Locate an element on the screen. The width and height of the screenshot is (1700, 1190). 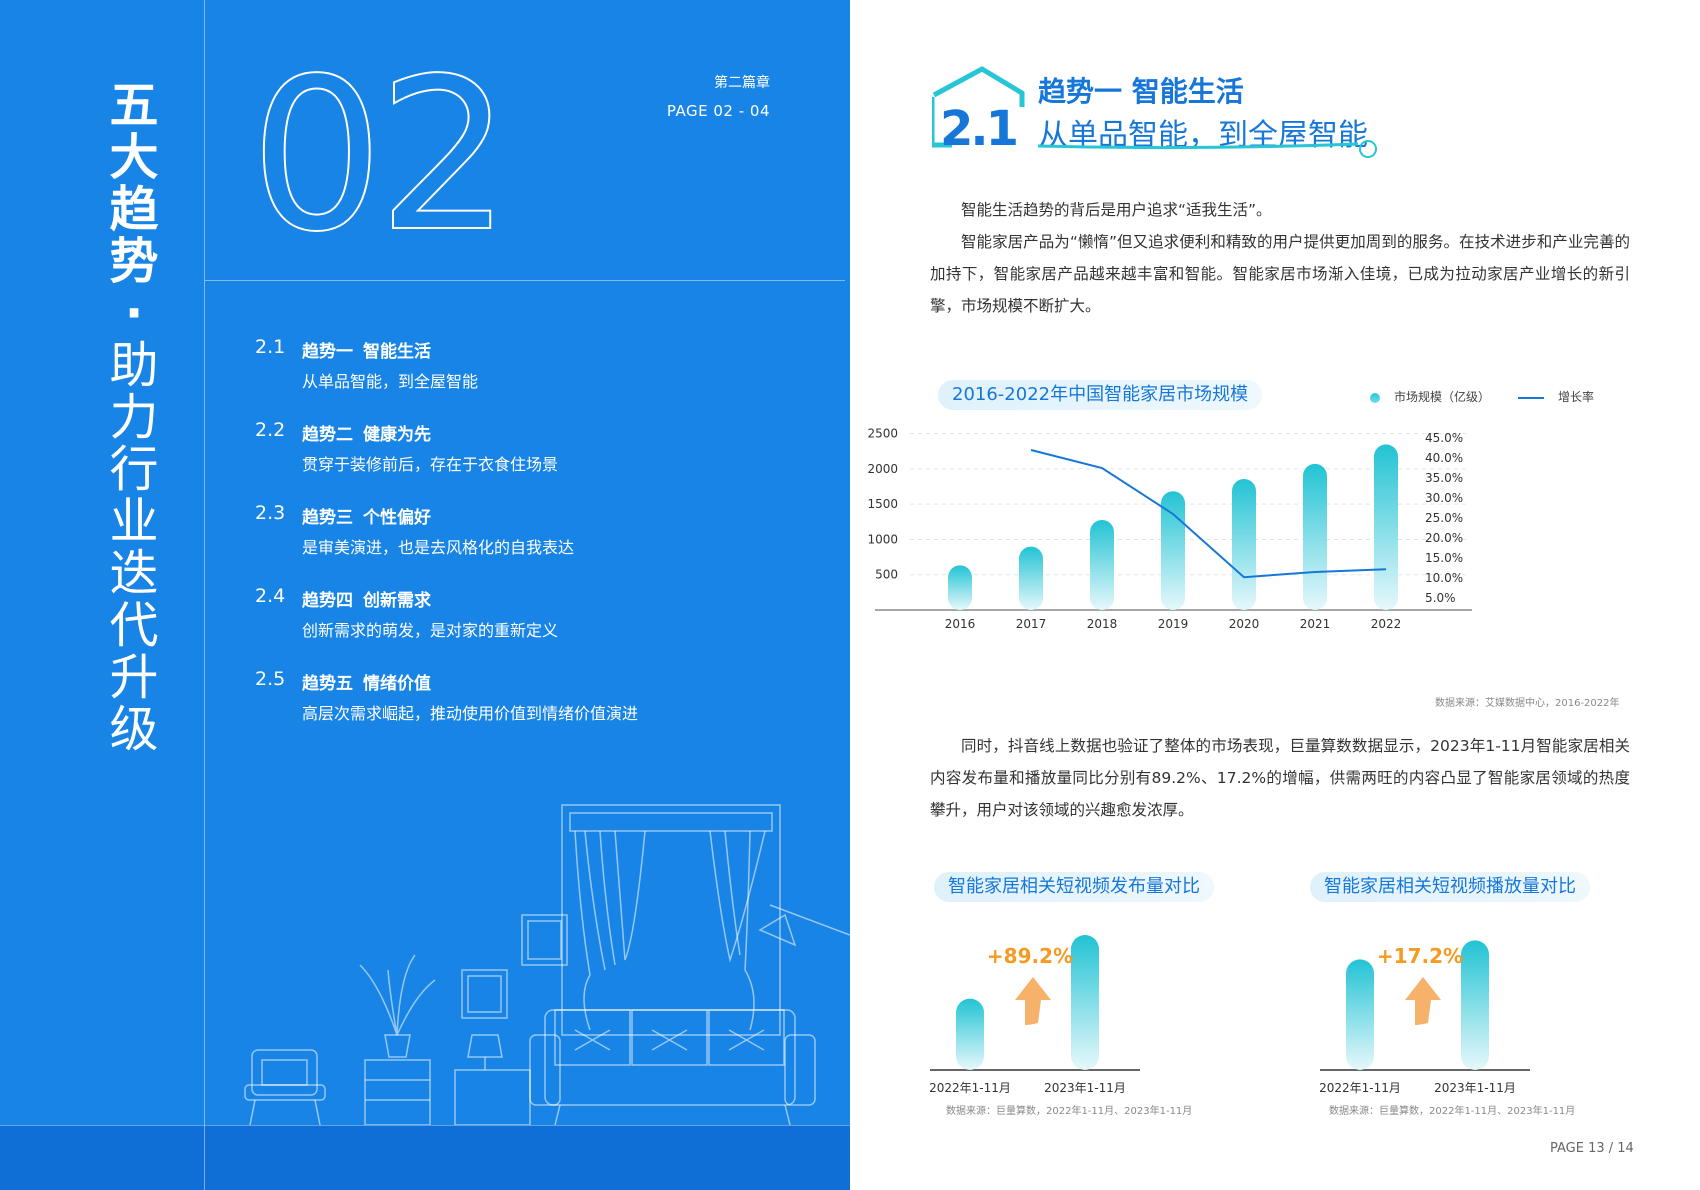
chart-title: 智能家居相关短视频发布量对比 is located at coordinates (1074, 887).